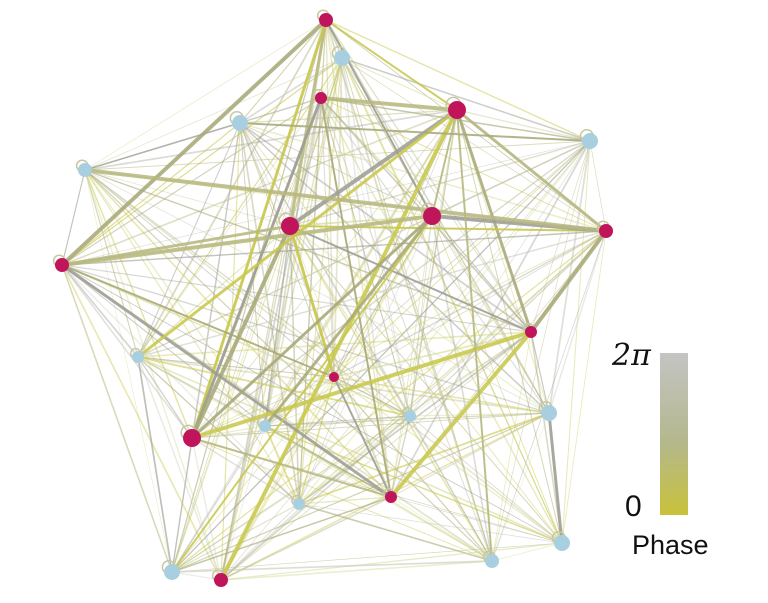 The height and width of the screenshot is (603, 768). Describe the element at coordinates (631, 355) in the screenshot. I see `colorbar-max-label: 2π` at that location.